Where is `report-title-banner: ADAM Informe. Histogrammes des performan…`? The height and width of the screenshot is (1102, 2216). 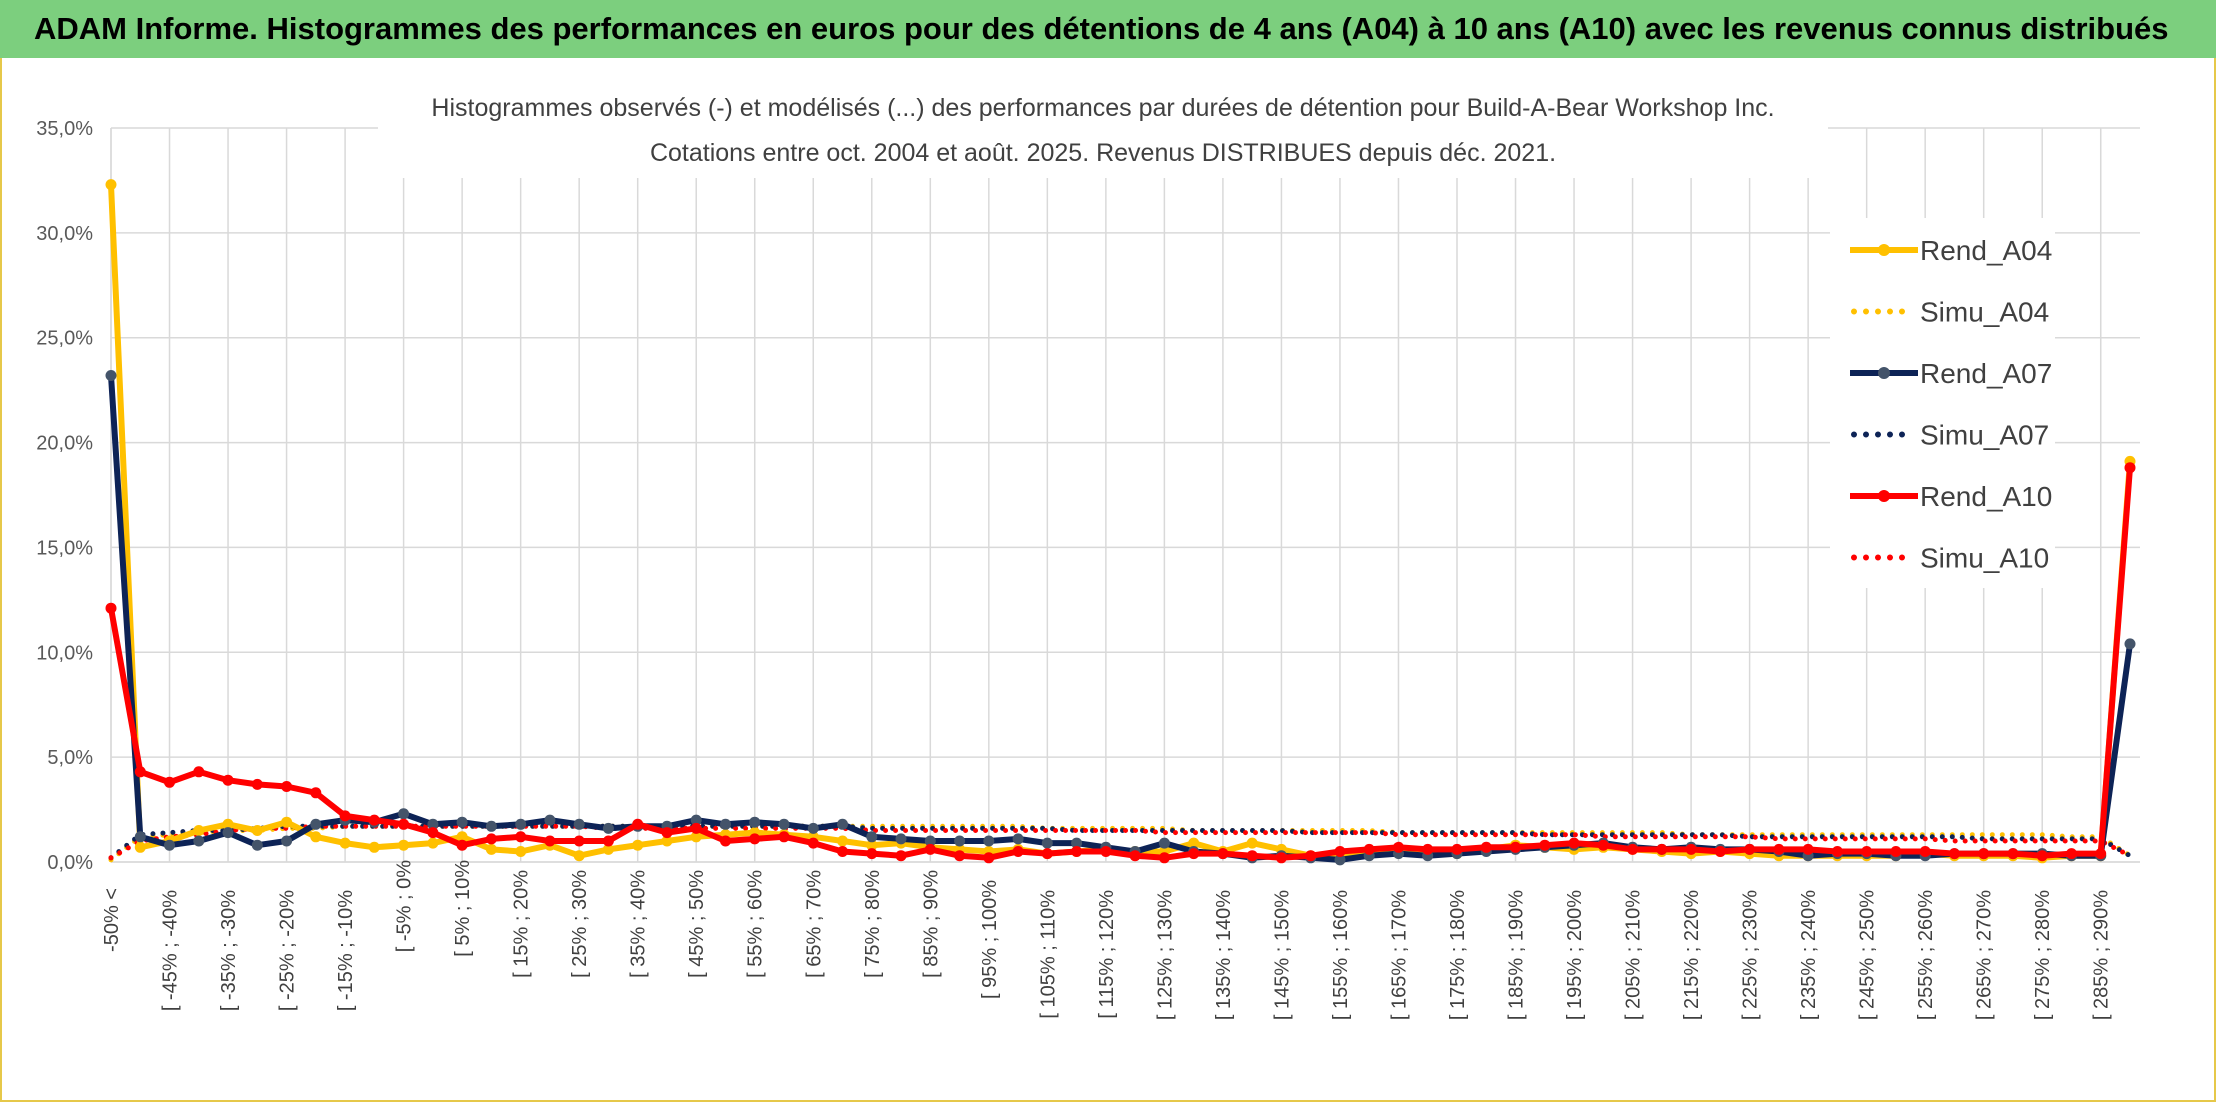
report-title-banner: ADAM Informe. Histogrammes des performan… is located at coordinates (1108, 29).